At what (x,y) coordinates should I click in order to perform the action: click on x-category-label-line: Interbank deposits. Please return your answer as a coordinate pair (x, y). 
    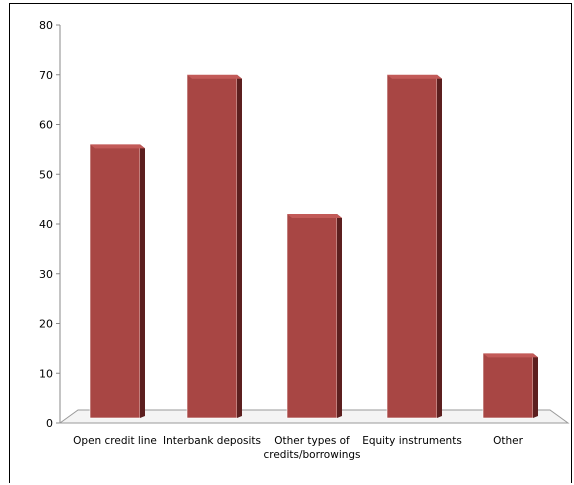
    Looking at the image, I should click on (212, 441).